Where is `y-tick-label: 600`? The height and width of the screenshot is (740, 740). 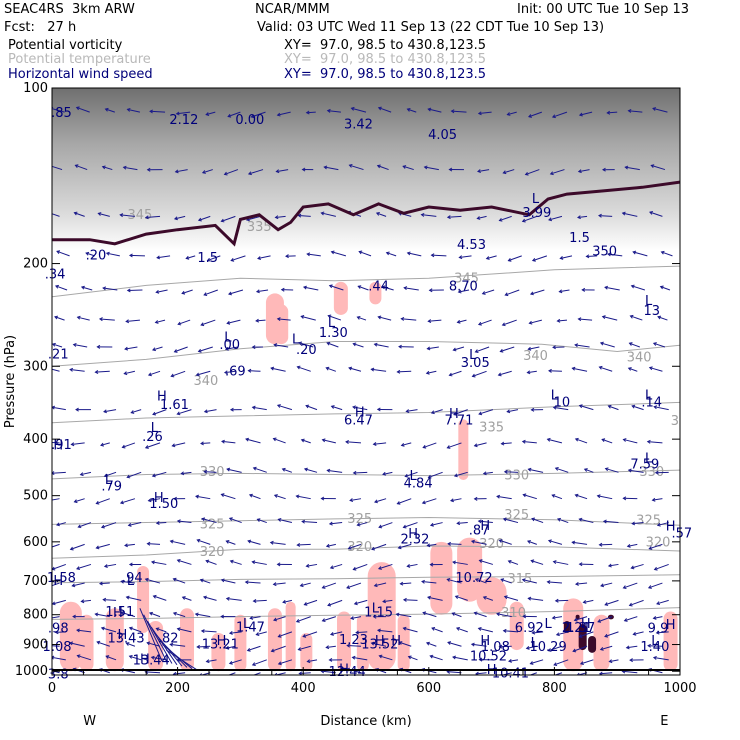 y-tick-label: 600 is located at coordinates (35, 542).